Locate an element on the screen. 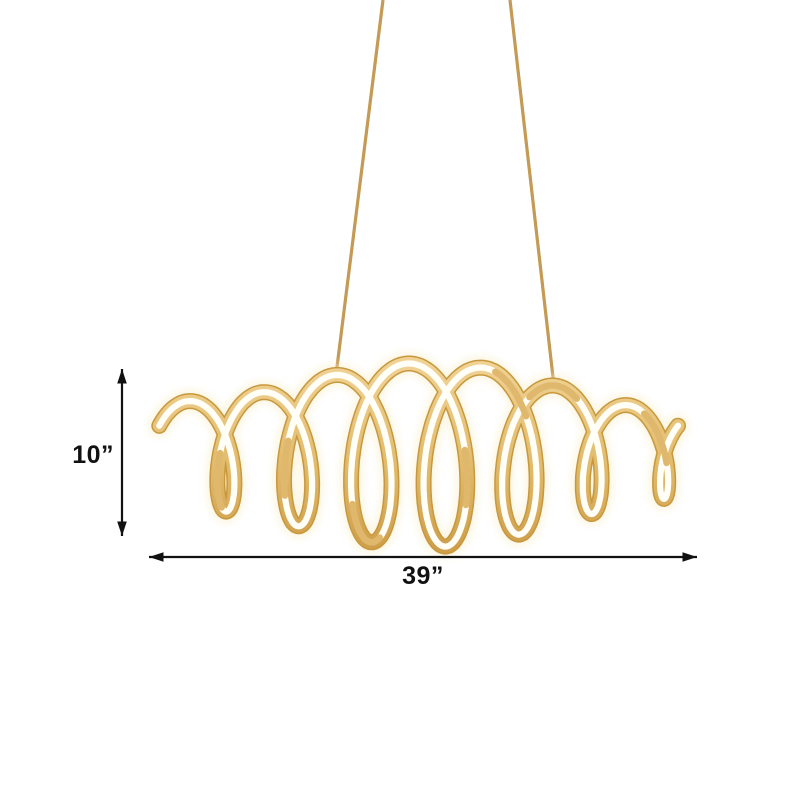 The width and height of the screenshot is (800, 800). suspension-cords is located at coordinates (445, 193).